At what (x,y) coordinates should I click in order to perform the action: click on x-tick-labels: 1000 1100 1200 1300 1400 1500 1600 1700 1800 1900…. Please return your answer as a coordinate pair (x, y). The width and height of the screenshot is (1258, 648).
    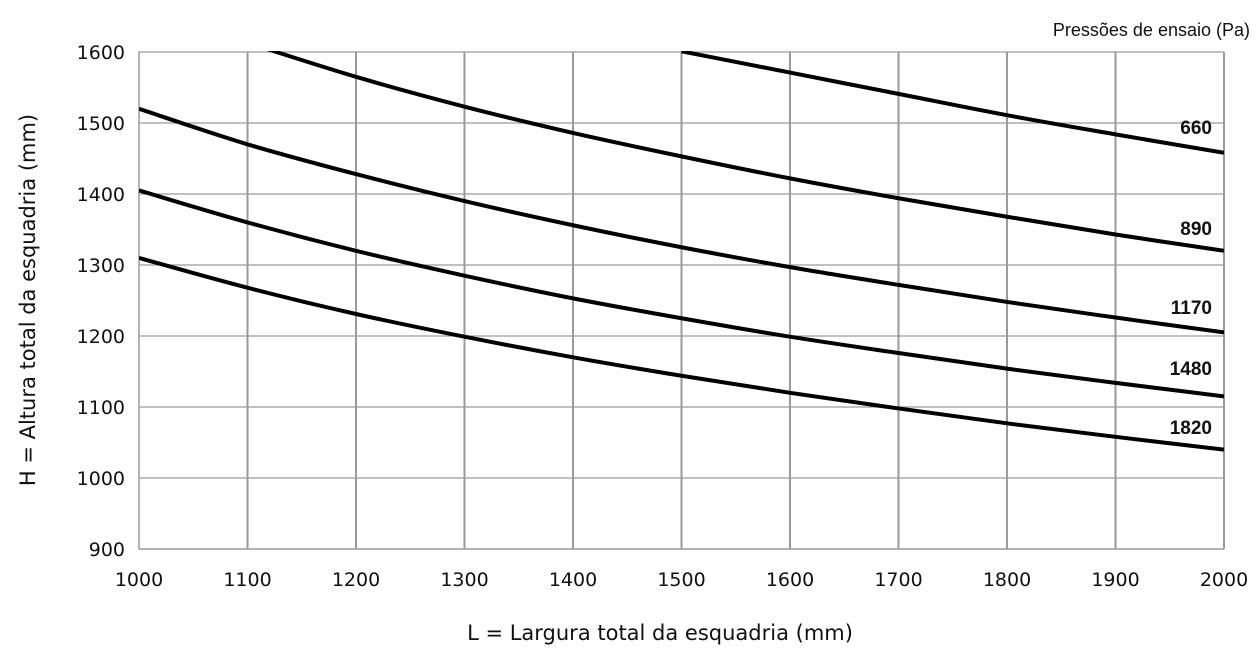
    Looking at the image, I should click on (681, 580).